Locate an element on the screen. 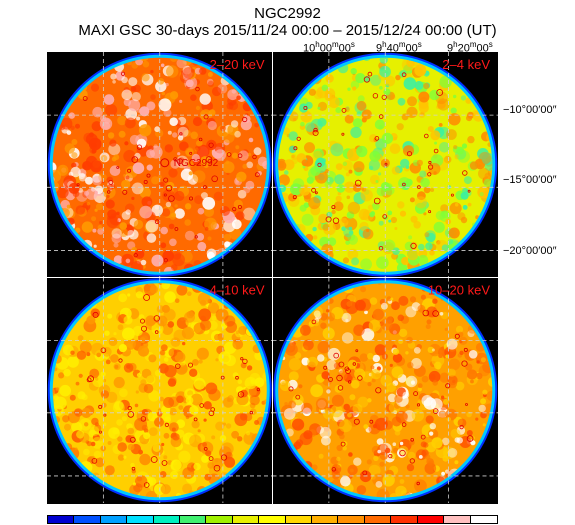  source-marker is located at coordinates (165, 163).